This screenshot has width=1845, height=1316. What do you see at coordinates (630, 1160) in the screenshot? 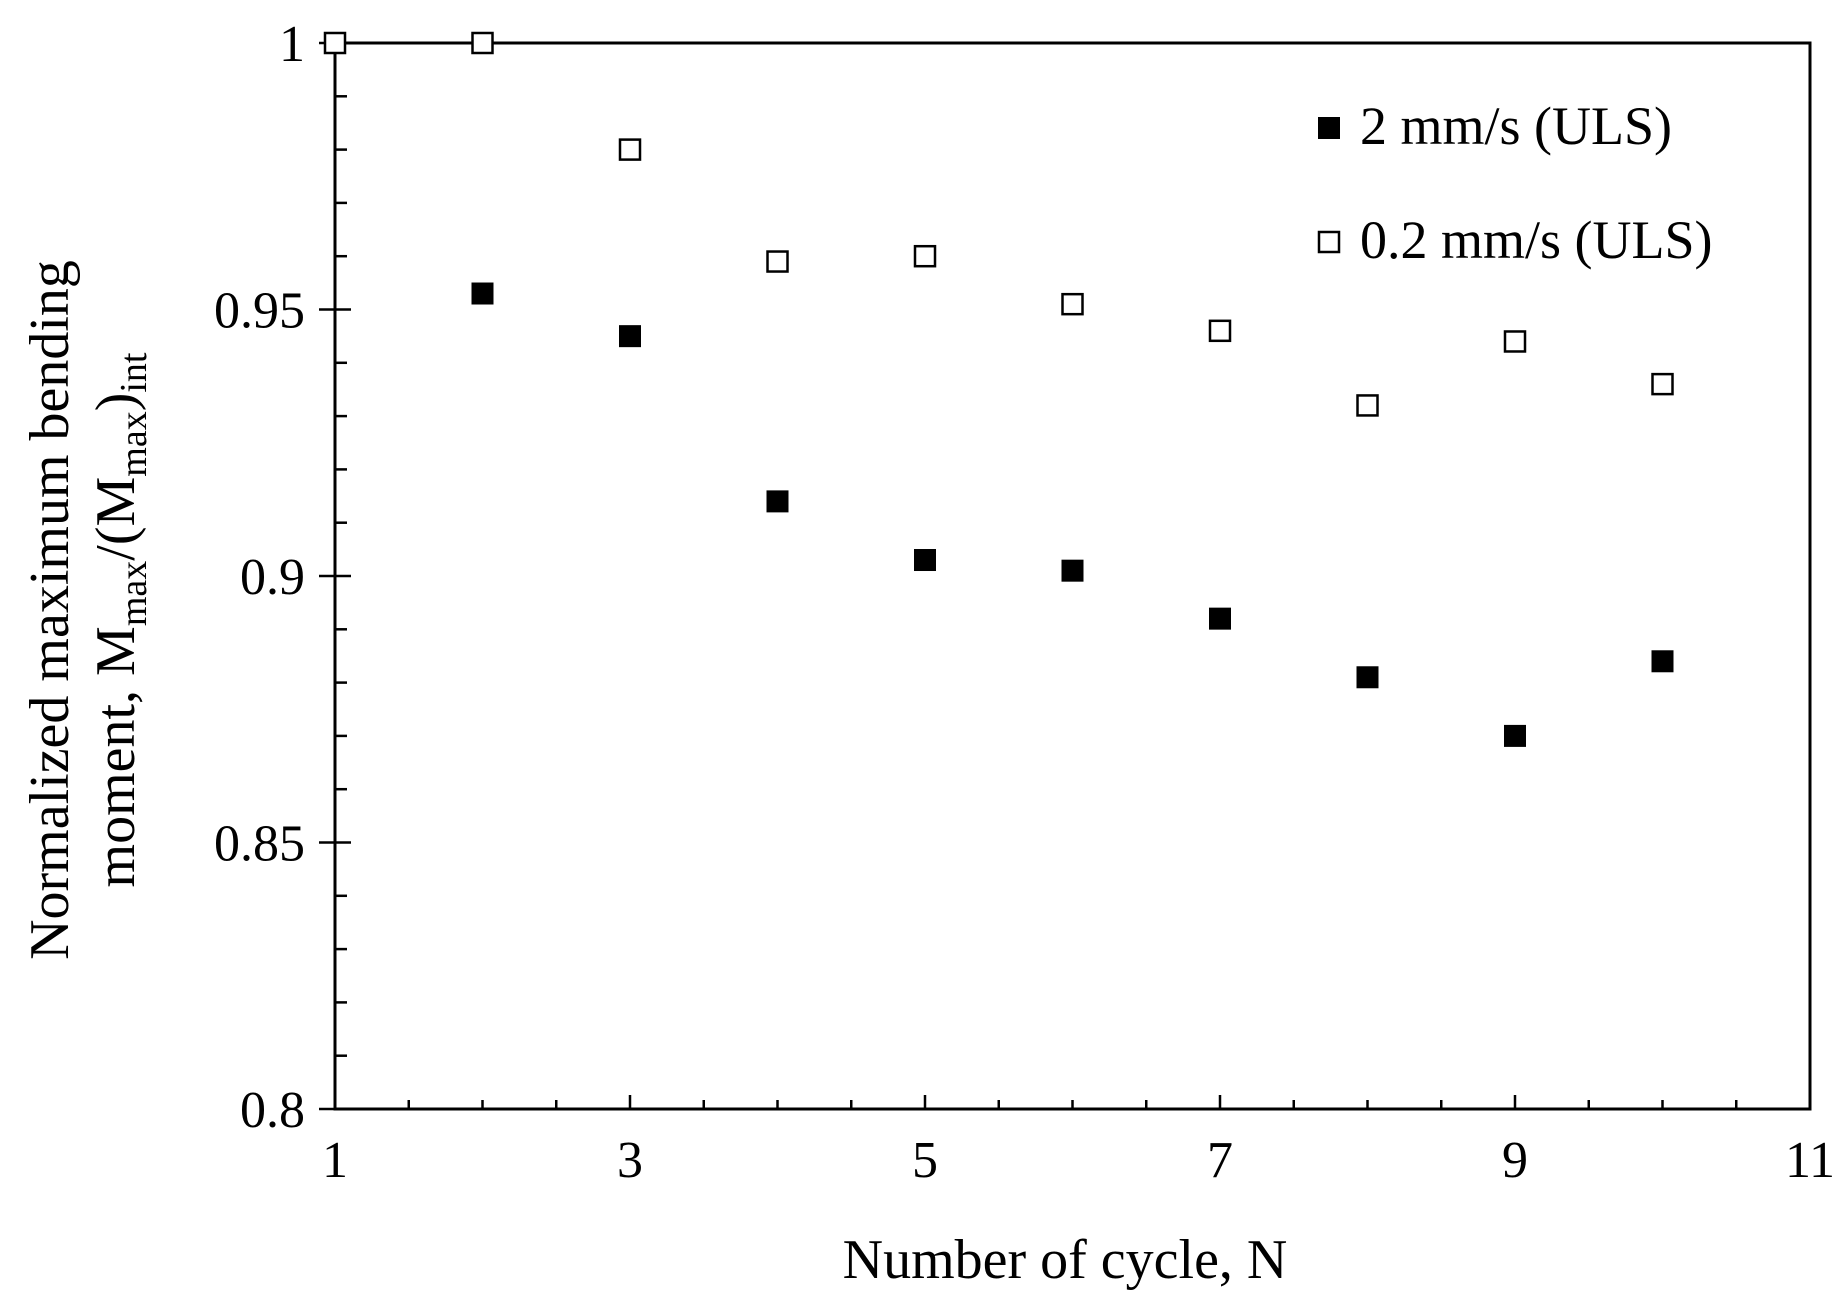
I see `x-tick-label: 3` at bounding box center [630, 1160].